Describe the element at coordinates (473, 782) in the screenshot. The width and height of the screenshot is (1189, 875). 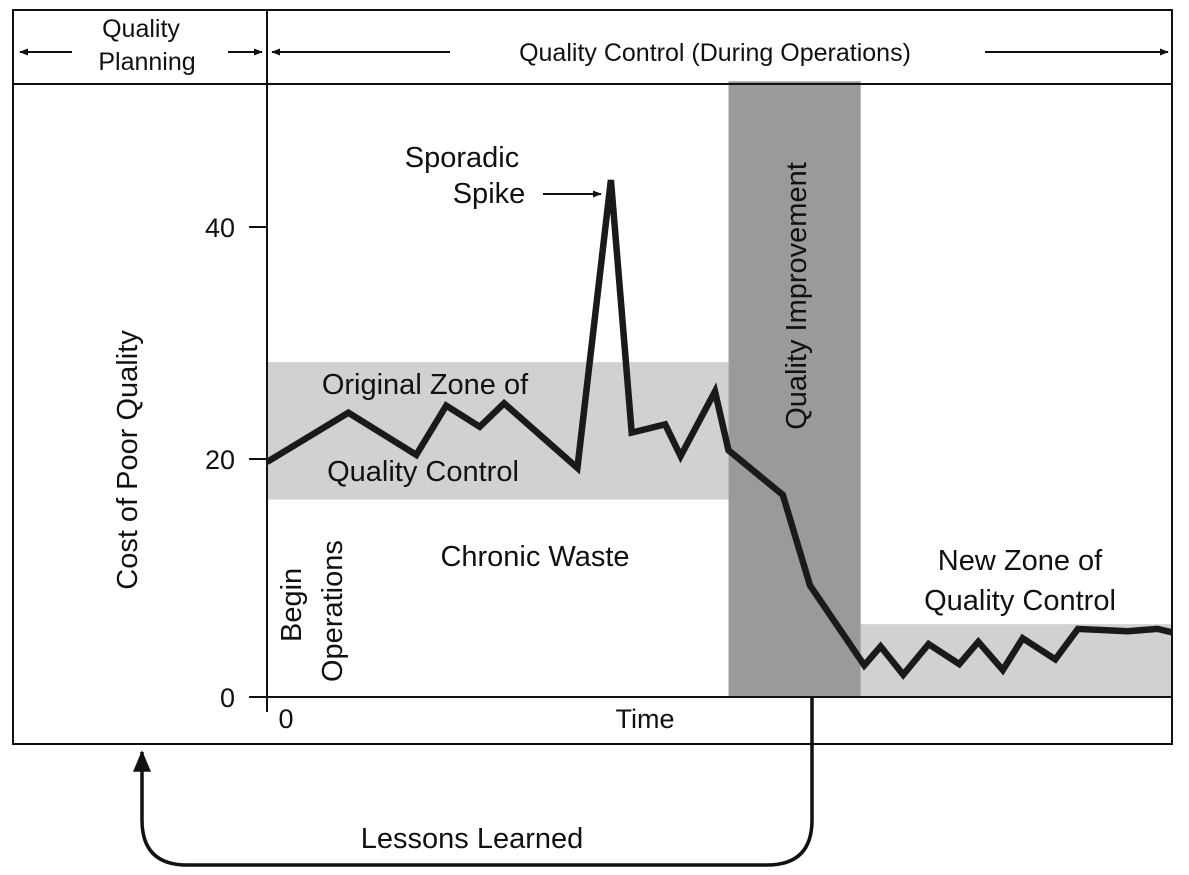
I see `lessons-learned-arrow` at that location.